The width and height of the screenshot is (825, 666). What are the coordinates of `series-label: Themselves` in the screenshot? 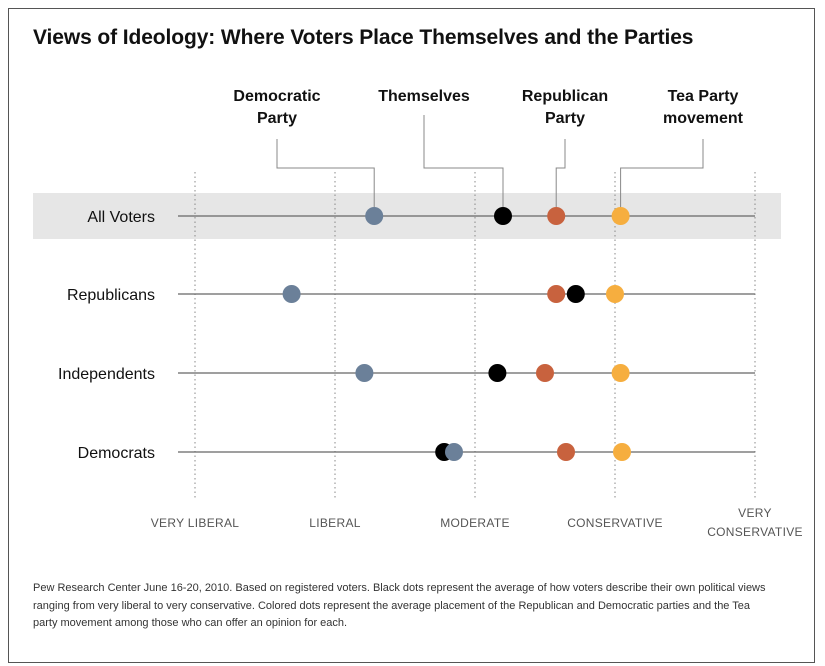 It's located at (424, 96).